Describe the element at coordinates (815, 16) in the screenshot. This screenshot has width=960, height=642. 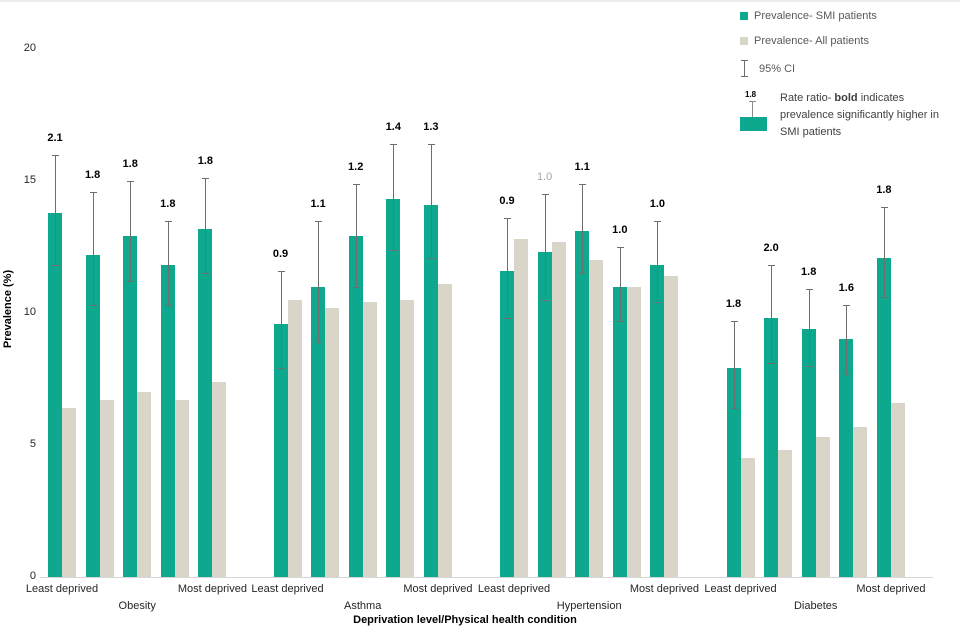
I see `legend-smi-label: Prevalence- SMI patients` at that location.